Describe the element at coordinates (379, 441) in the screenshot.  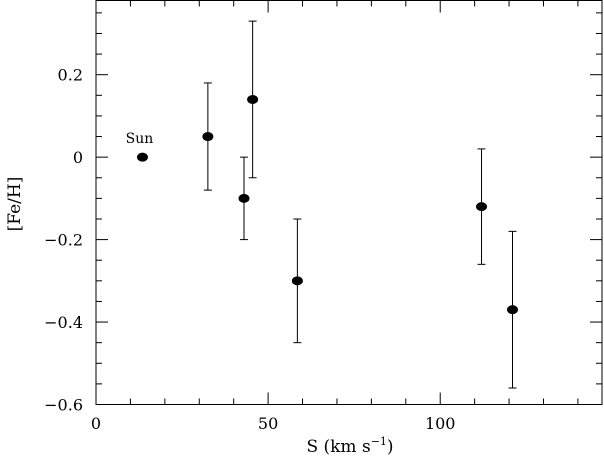
I see `x-axis-label-exponent: −1` at that location.